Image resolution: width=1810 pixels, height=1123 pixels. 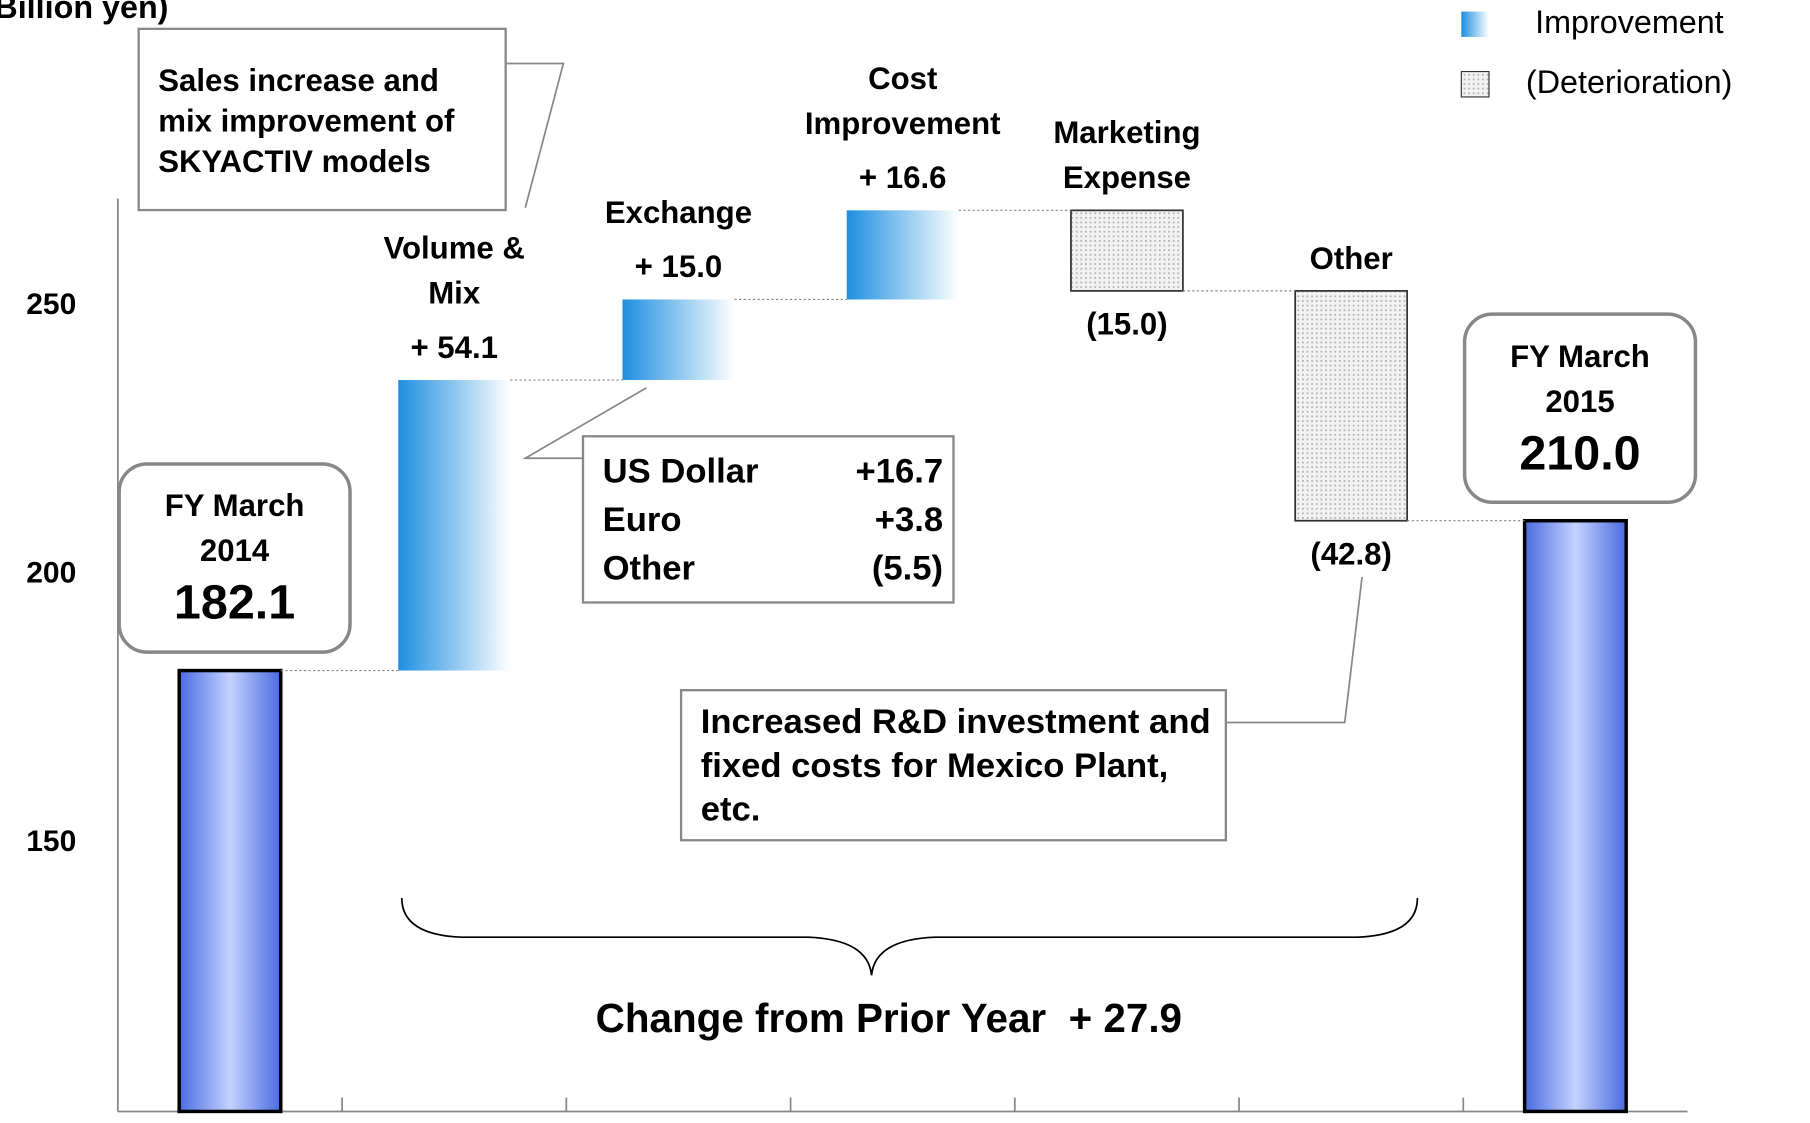 I want to click on text-block: Other, so click(x=1351, y=153).